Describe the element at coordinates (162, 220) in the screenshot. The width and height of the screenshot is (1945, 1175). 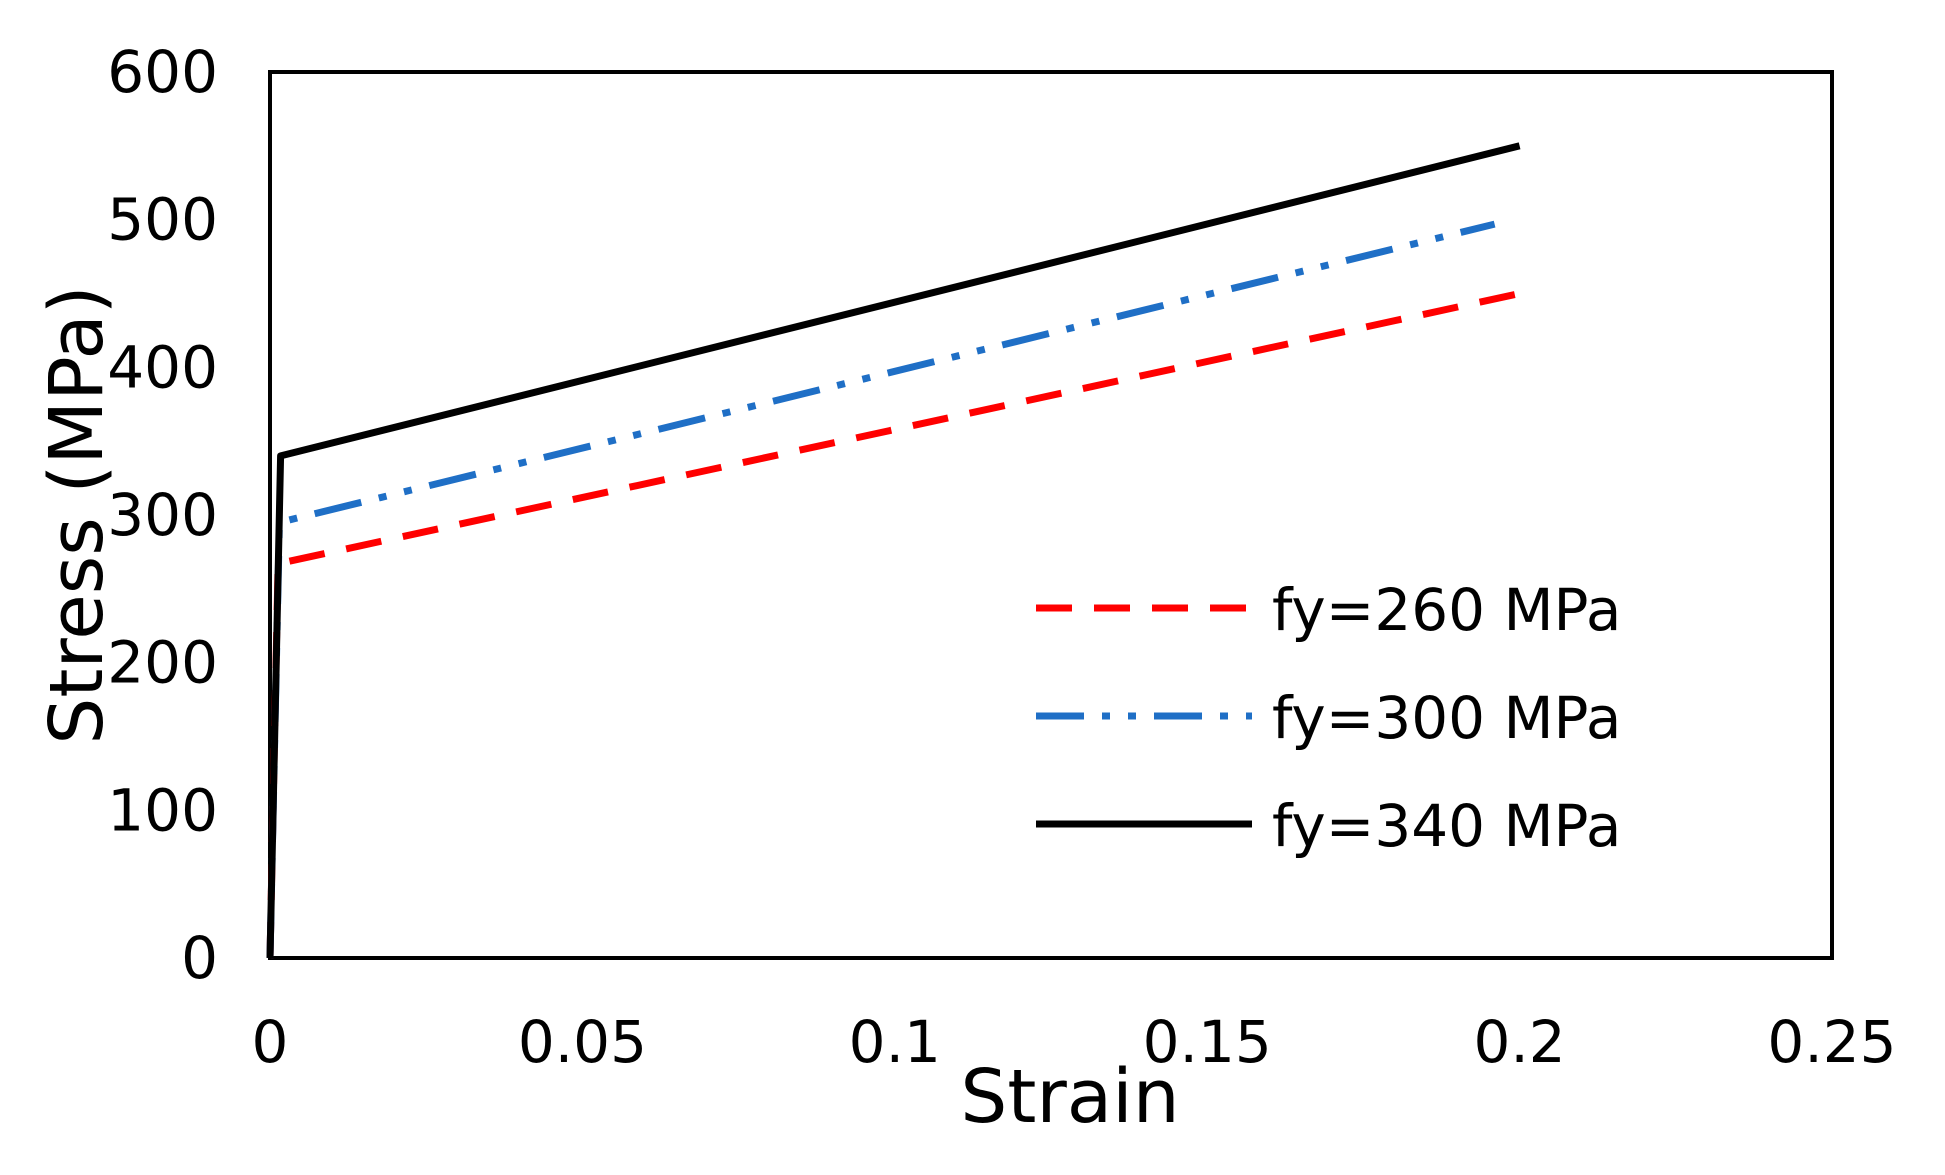
I see `y-tick-label: 500` at that location.